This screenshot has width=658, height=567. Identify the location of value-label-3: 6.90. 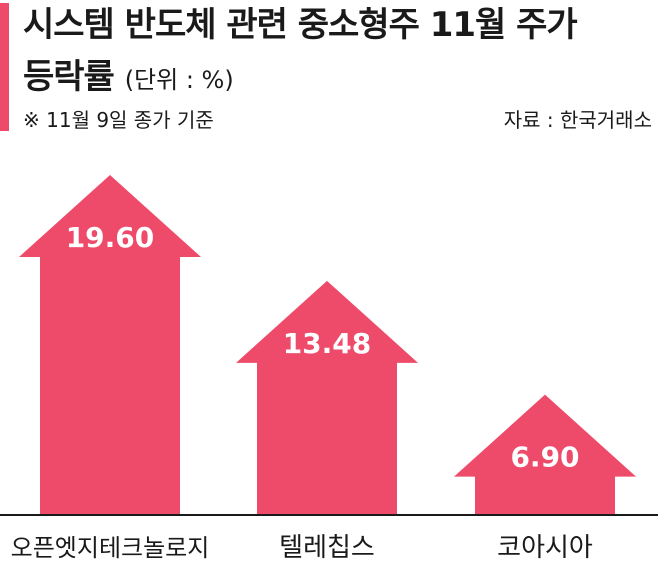
(544, 457).